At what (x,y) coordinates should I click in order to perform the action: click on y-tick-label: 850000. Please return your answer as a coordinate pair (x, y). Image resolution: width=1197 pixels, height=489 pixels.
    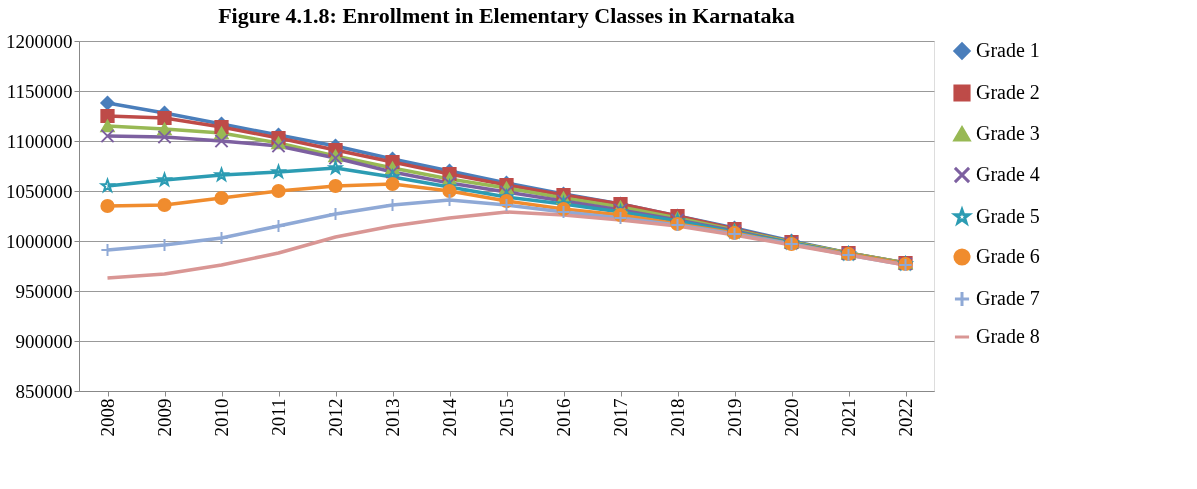
    Looking at the image, I should click on (44, 391).